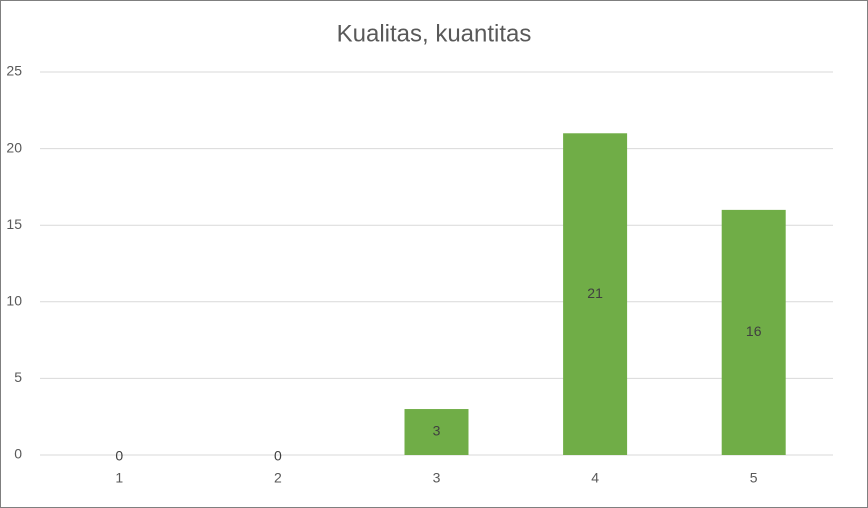 The width and height of the screenshot is (868, 508). Describe the element at coordinates (595, 478) in the screenshot. I see `x-tick-label: 4` at that location.